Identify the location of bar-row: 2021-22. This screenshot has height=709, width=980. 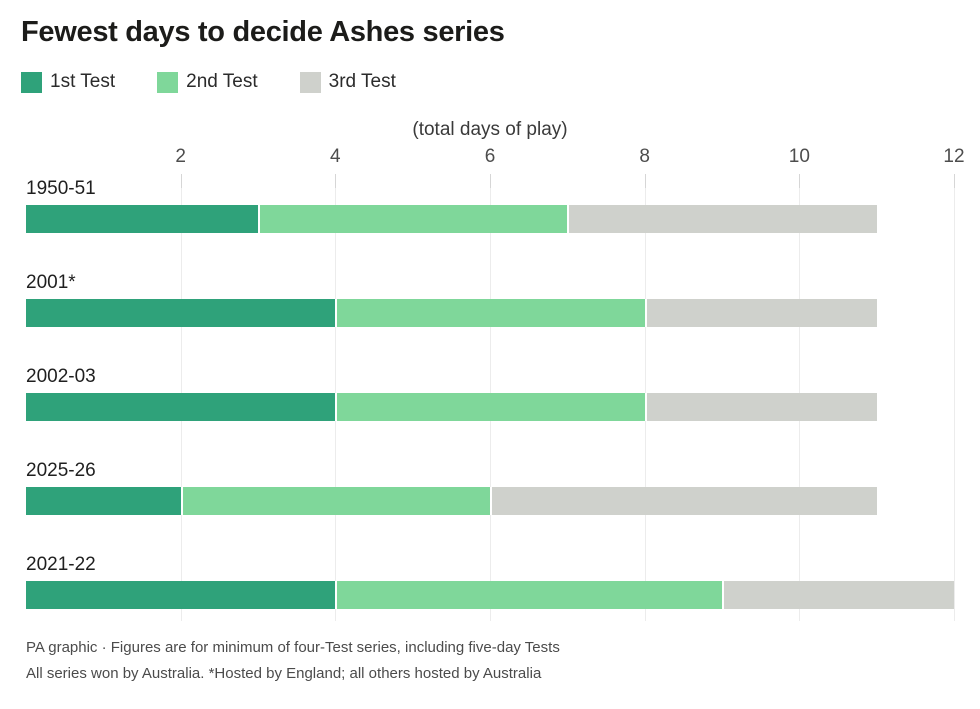
(490, 581).